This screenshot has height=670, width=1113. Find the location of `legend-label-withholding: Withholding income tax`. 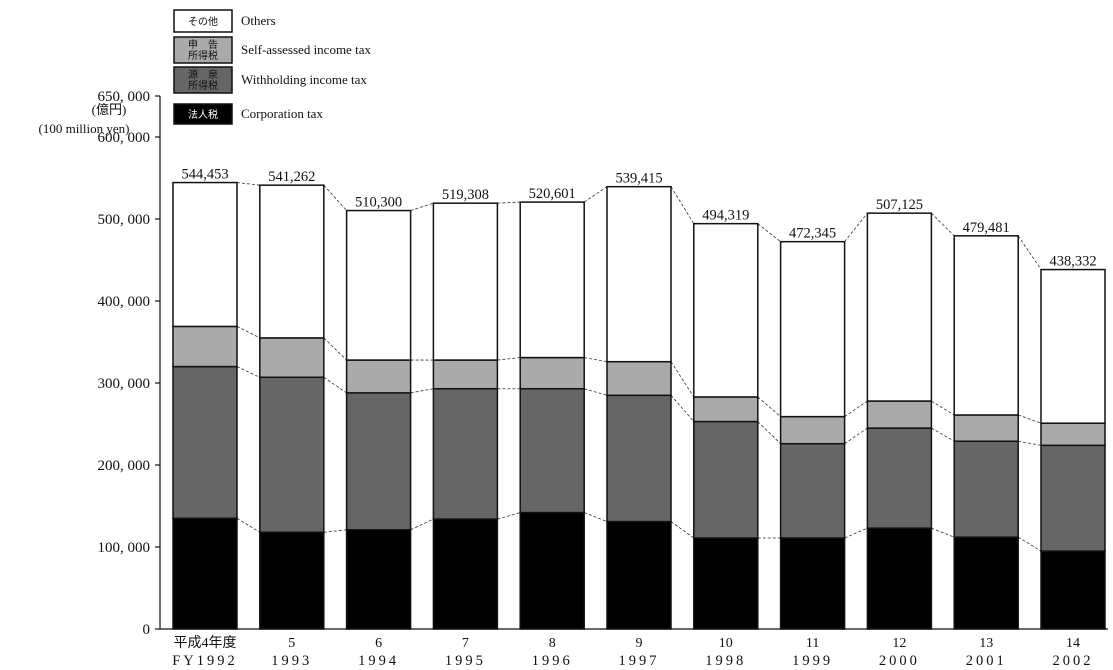

legend-label-withholding: Withholding income tax is located at coordinates (304, 79).